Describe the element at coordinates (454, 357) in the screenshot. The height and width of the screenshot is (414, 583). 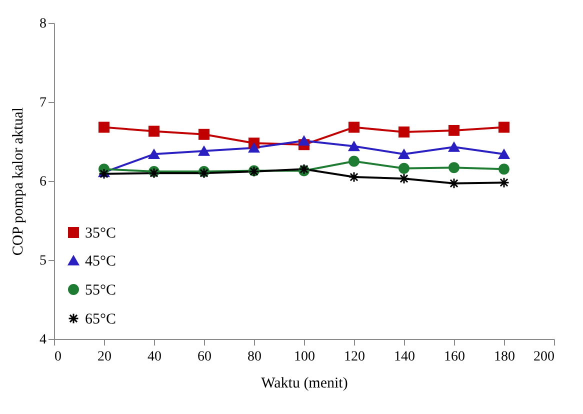
I see `x-tick-label: 160` at that location.